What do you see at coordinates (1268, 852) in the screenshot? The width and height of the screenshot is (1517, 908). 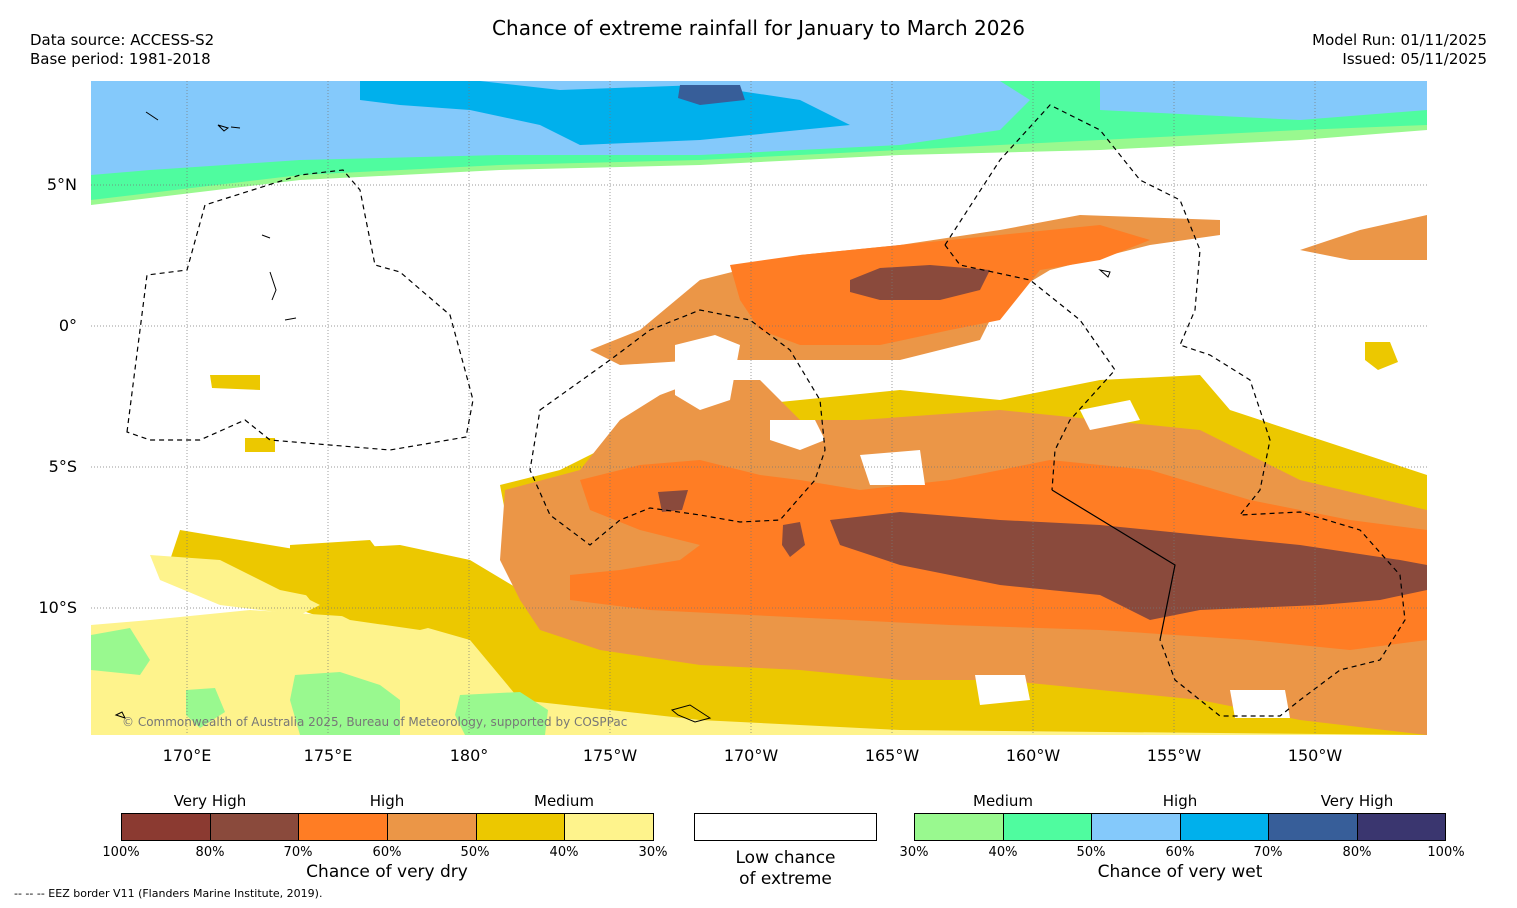 I see `wet-tick: 70%` at bounding box center [1268, 852].